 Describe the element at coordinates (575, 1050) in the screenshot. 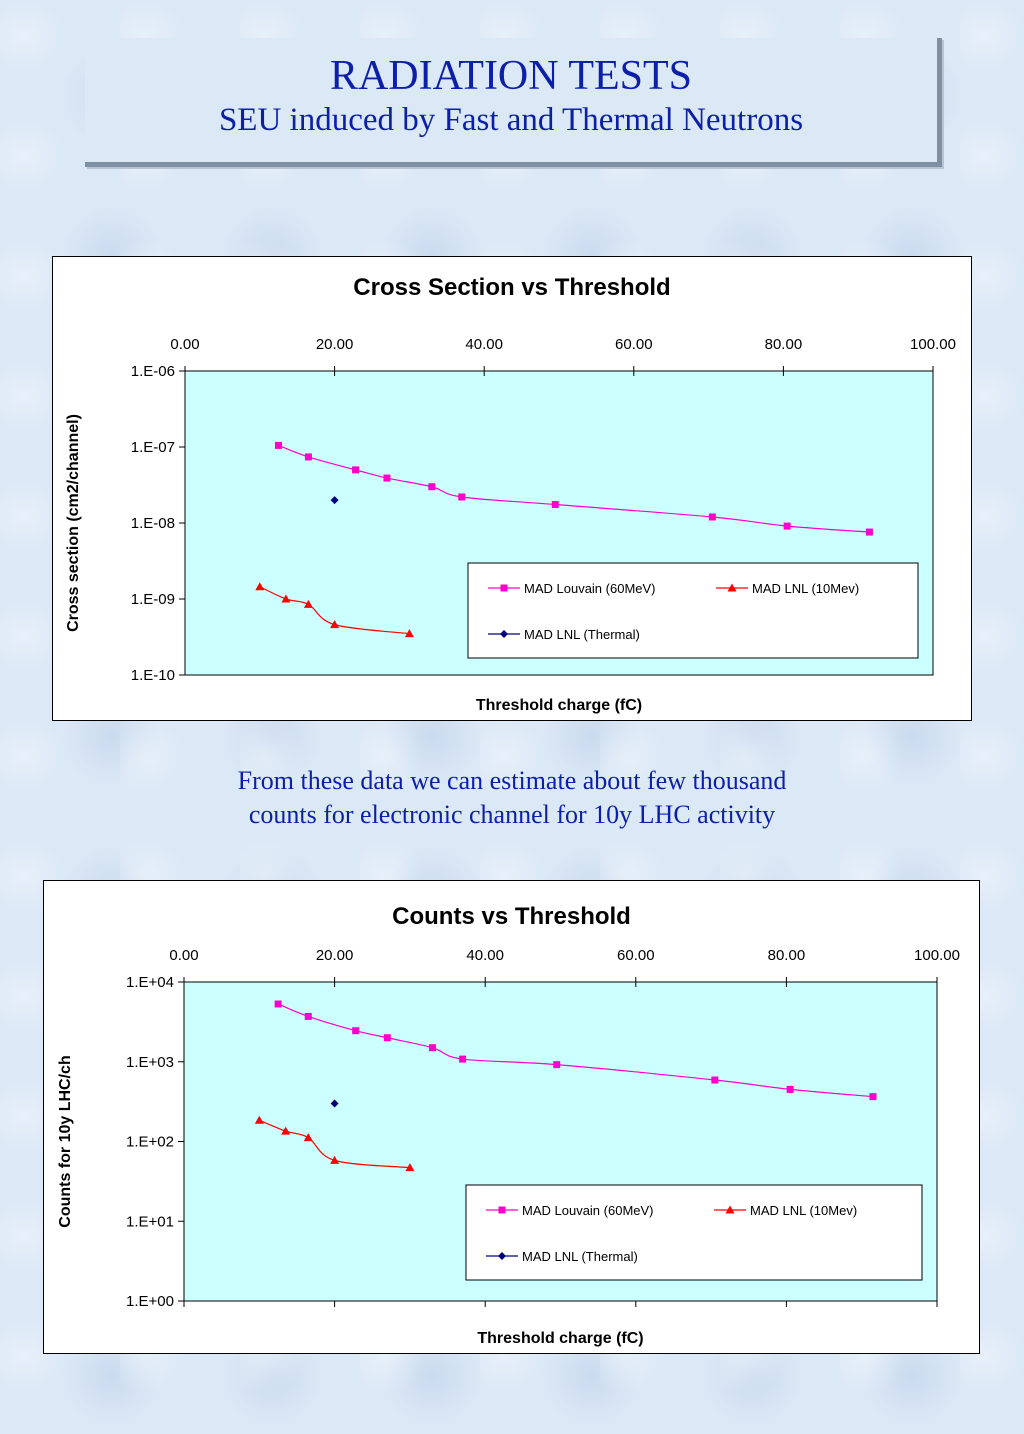

I see `counts-series-mad-louvain-60mev` at that location.